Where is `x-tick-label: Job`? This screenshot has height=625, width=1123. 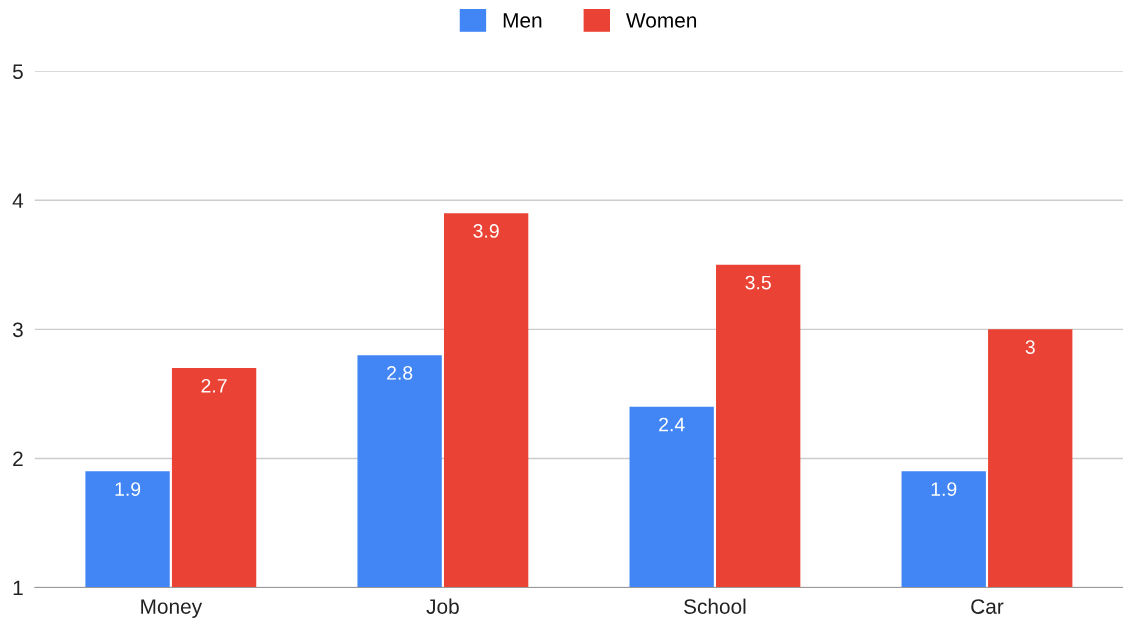
x-tick-label: Job is located at coordinates (442, 606).